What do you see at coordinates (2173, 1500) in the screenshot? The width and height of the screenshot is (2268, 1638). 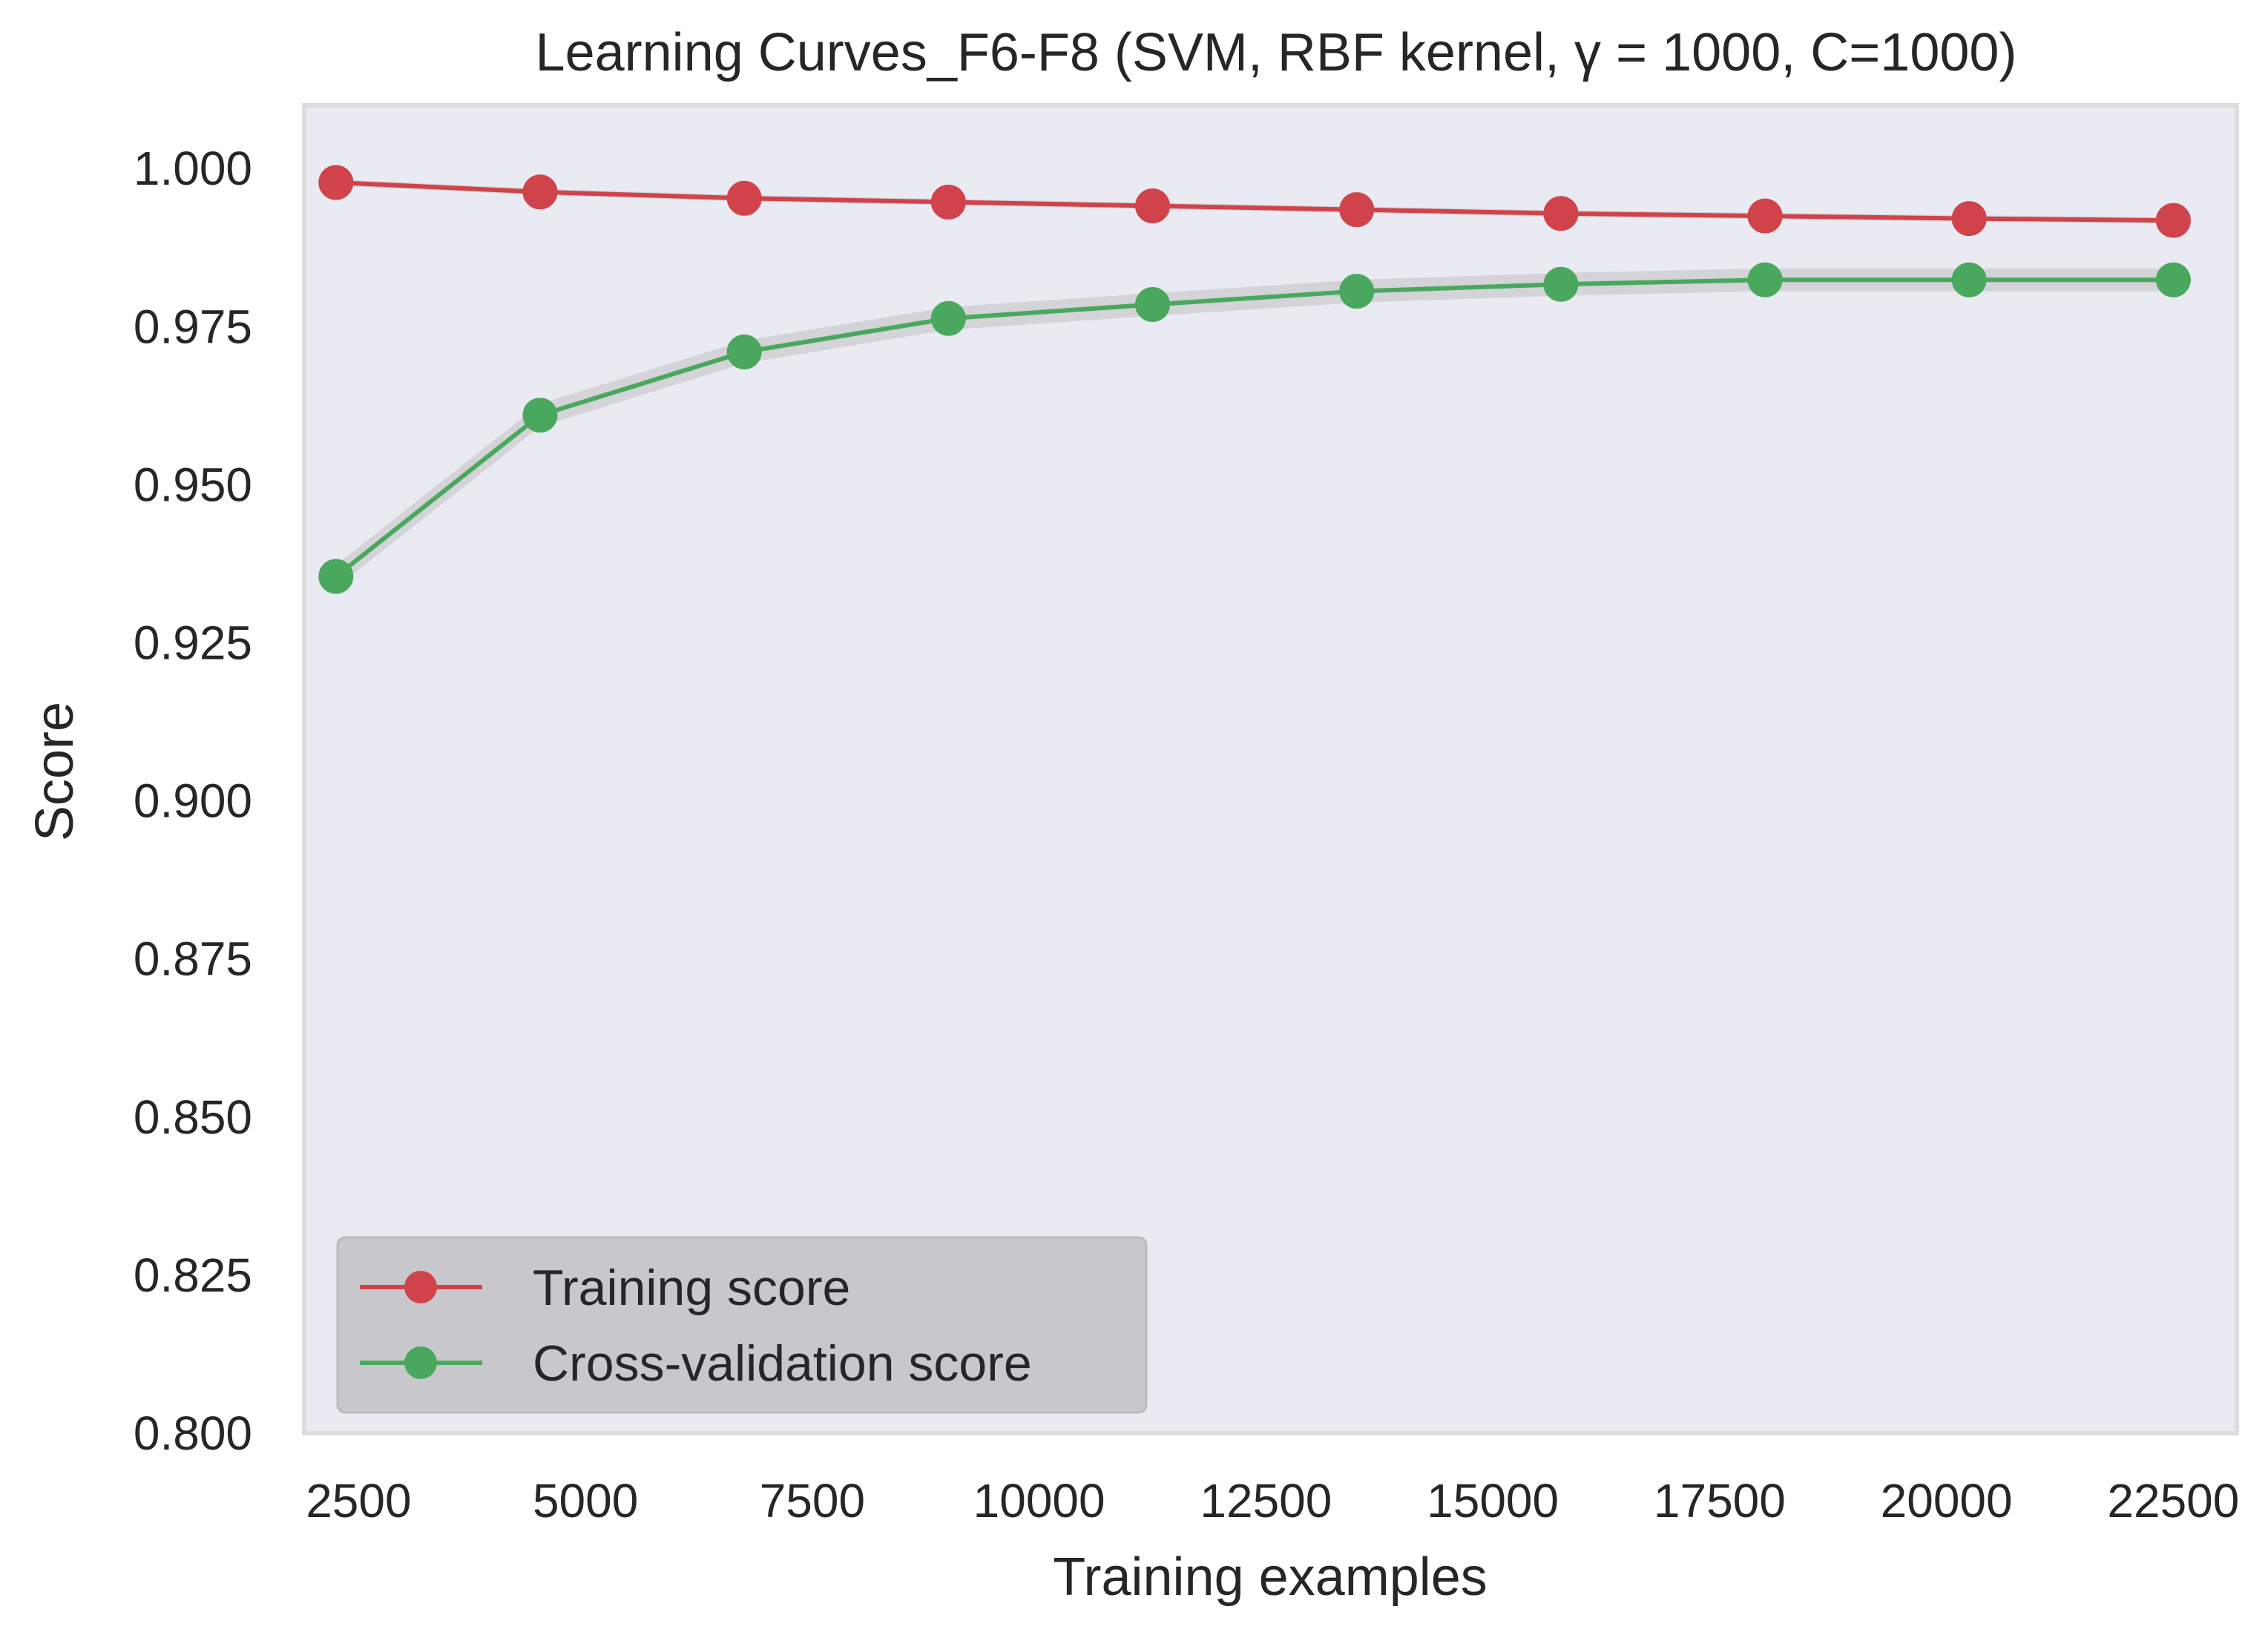 I see `x-tick-label: 22500` at bounding box center [2173, 1500].